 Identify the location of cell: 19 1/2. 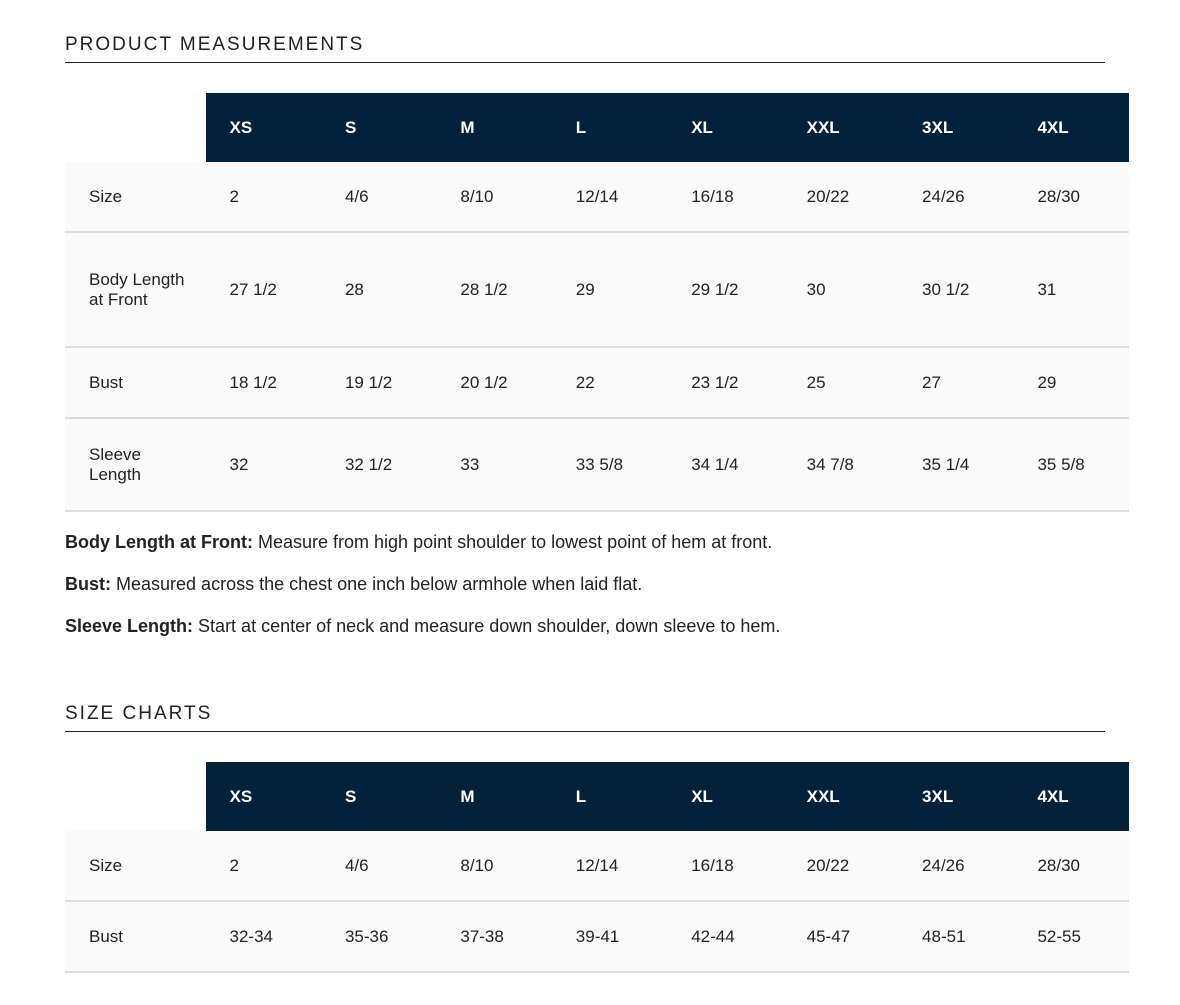
(378, 383).